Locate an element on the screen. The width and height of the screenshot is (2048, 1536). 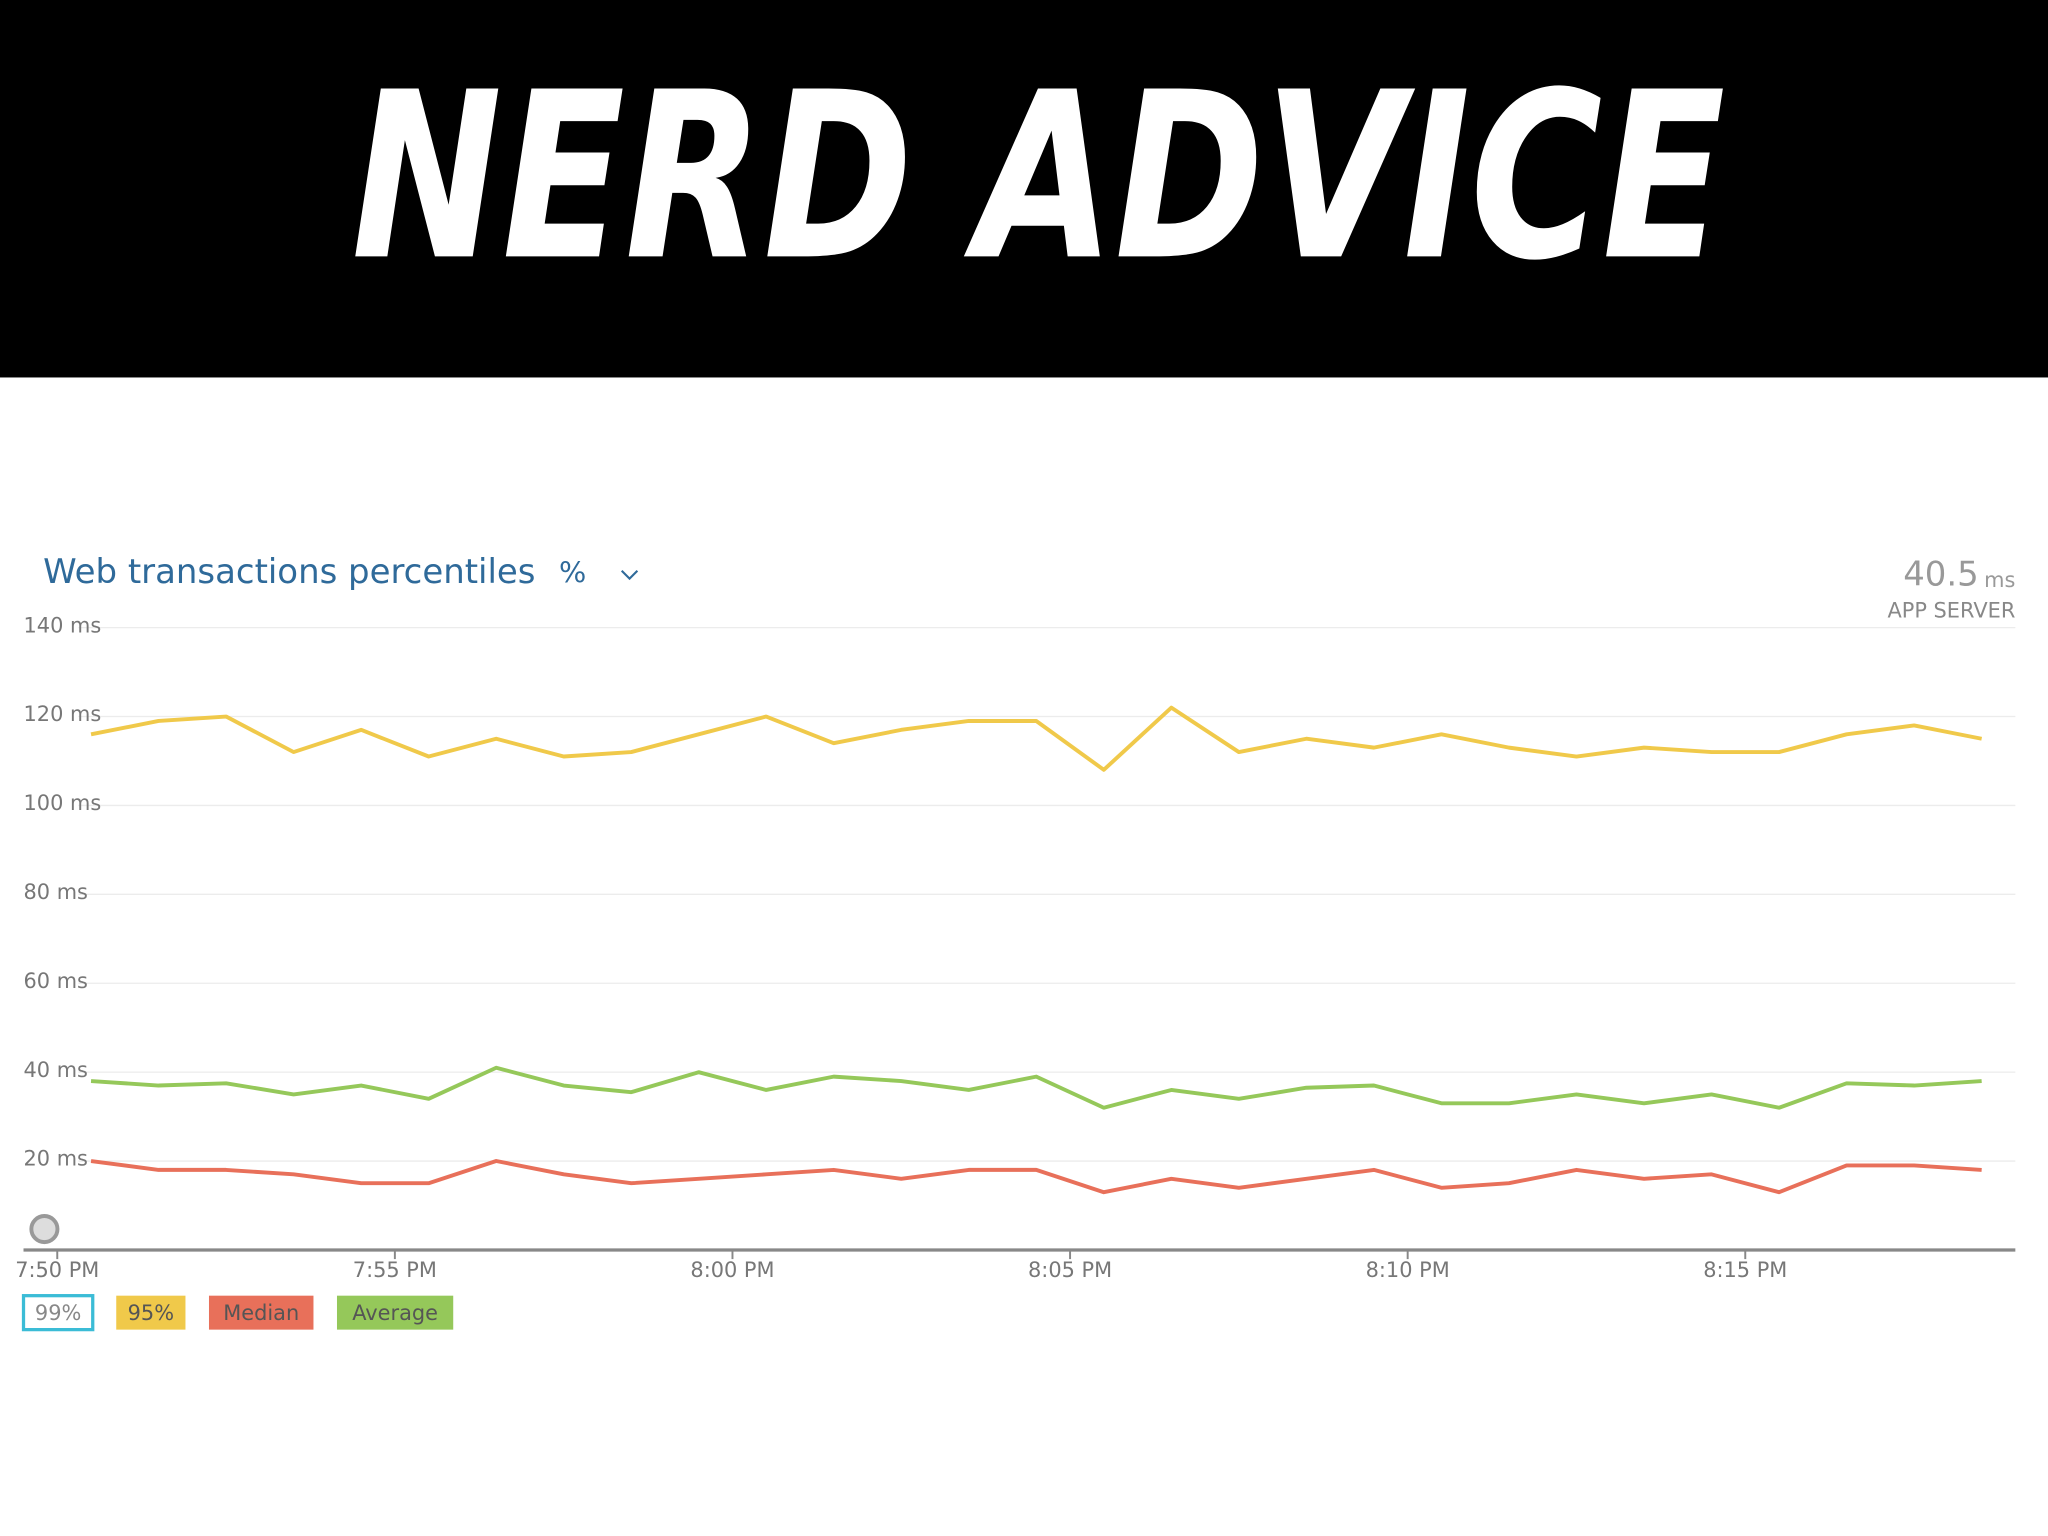
x-tick-label: 8:00 PM is located at coordinates (732, 1270).